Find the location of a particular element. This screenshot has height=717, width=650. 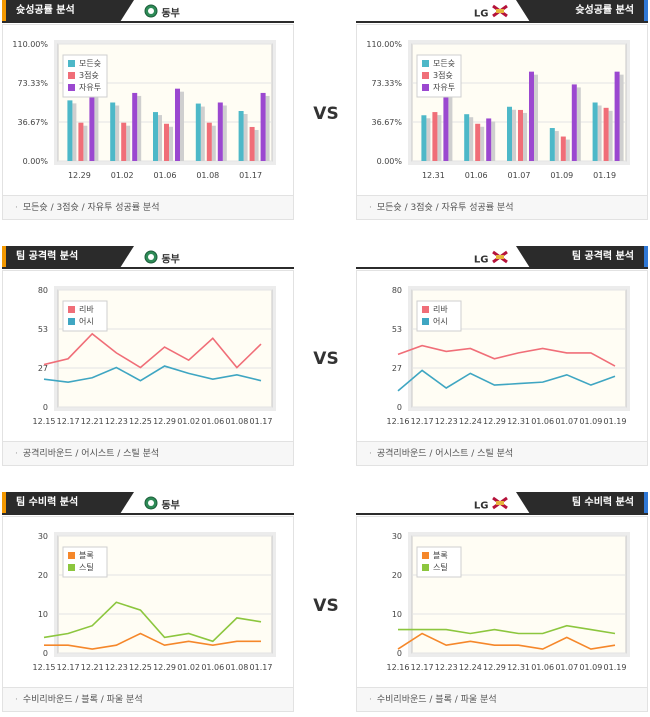

panel-header: 슛성공률 분석 동부 is located at coordinates (148, 11).